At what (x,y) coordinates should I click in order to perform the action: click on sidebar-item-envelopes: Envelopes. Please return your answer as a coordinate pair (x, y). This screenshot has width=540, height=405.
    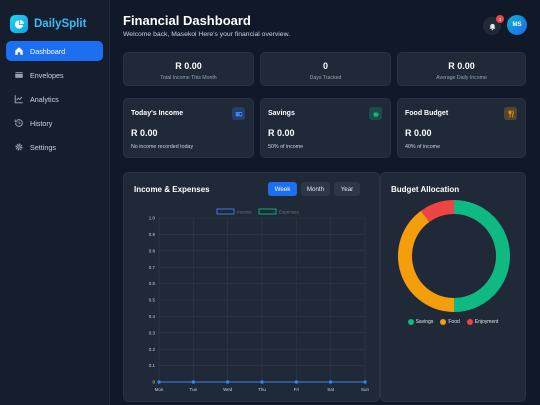
    Looking at the image, I should click on (54, 75).